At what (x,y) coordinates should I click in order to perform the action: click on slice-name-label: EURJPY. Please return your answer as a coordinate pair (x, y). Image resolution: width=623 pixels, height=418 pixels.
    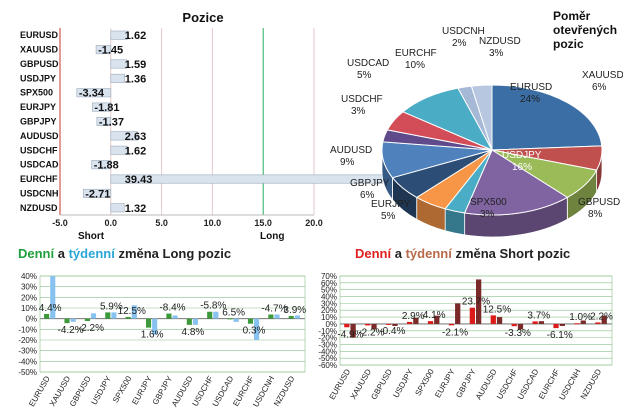
    Looking at the image, I should click on (391, 204).